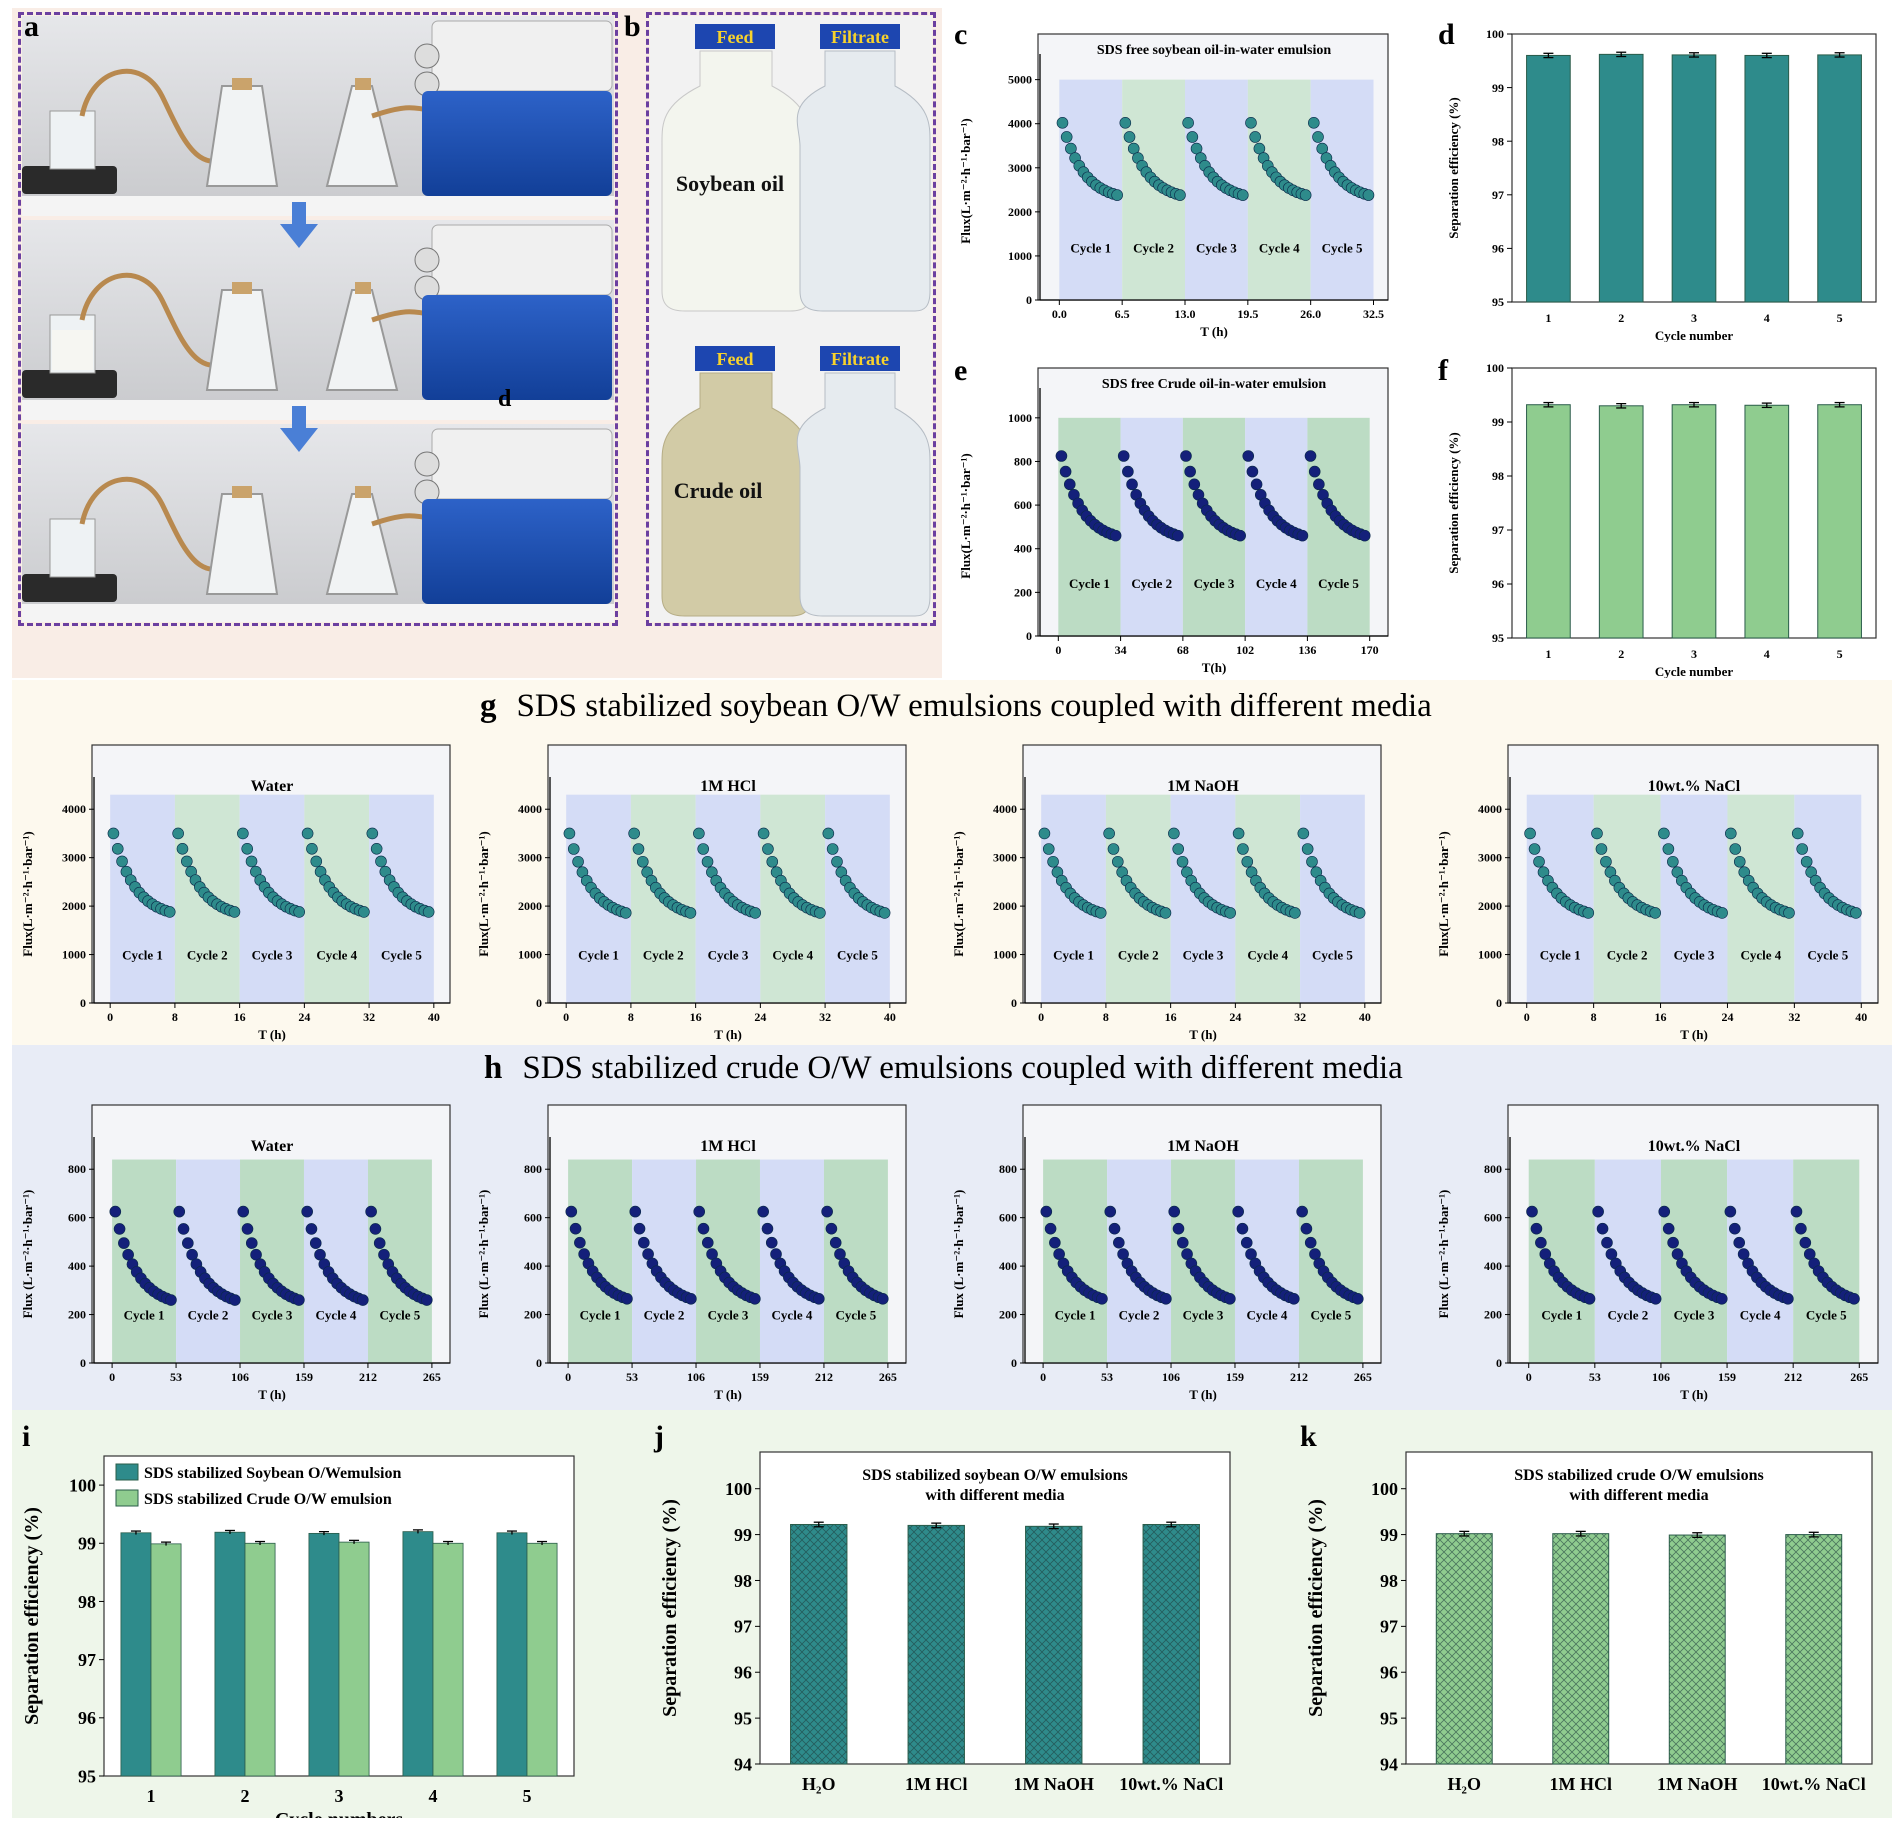 The image size is (1902, 1824). What do you see at coordinates (961, 370) in the screenshot?
I see `panel-label-e: e` at bounding box center [961, 370].